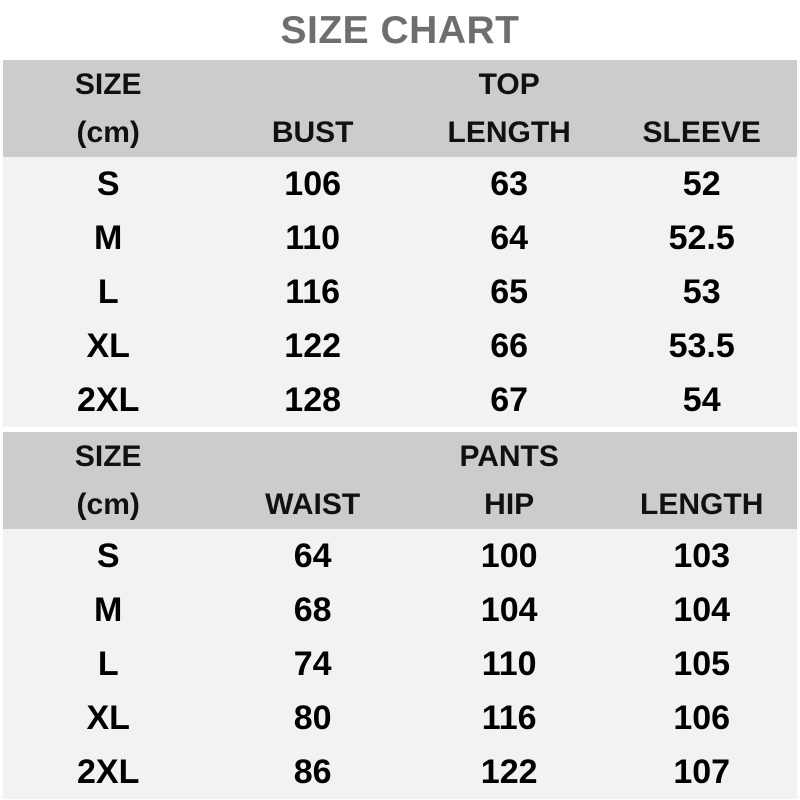 The height and width of the screenshot is (800, 800). What do you see at coordinates (509, 84) in the screenshot?
I see `top-group-label: TOP` at bounding box center [509, 84].